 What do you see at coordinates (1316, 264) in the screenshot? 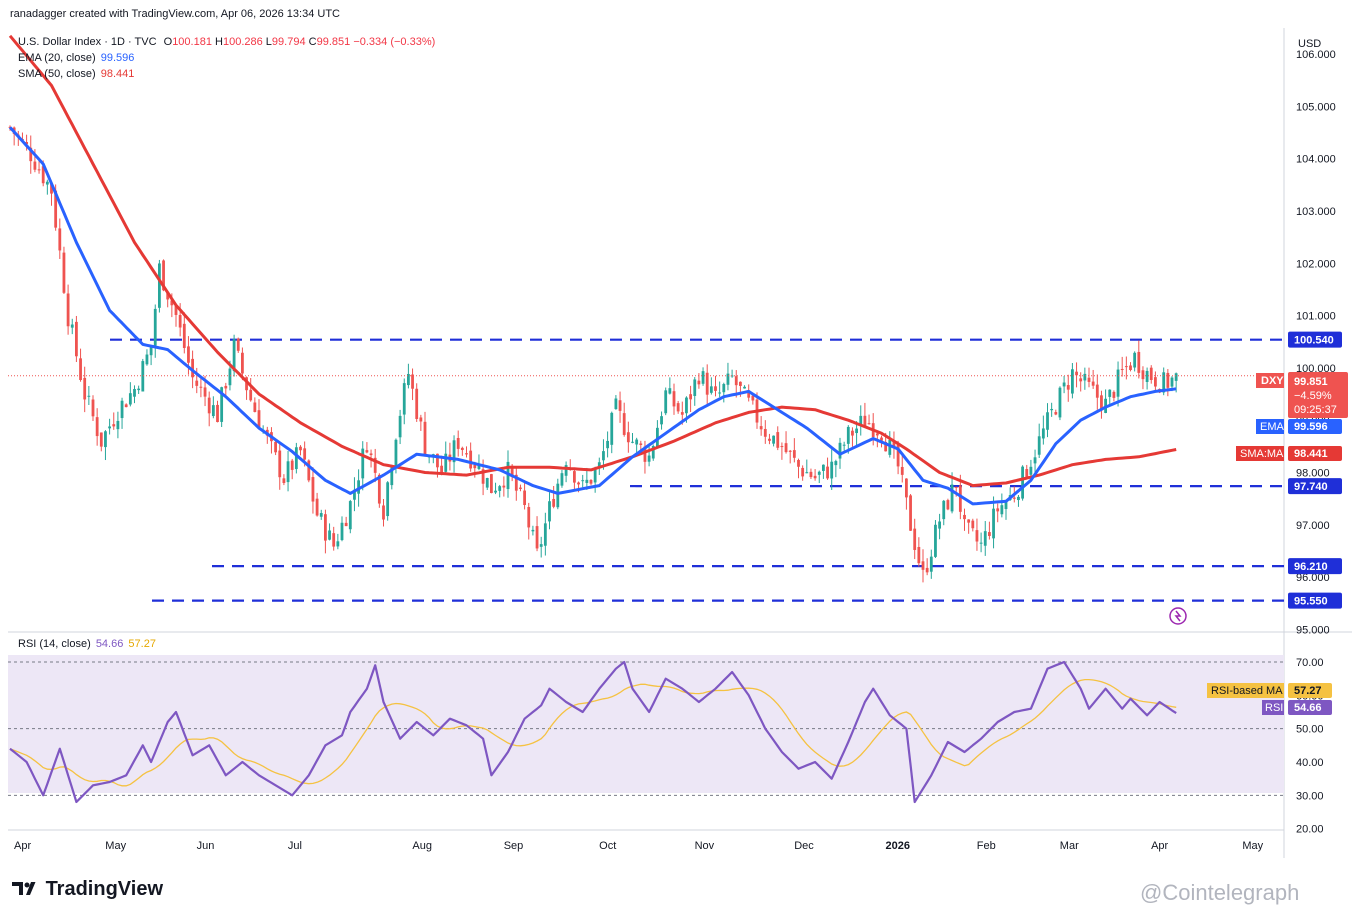
I see `price-tick-label: 102.000` at bounding box center [1316, 264].